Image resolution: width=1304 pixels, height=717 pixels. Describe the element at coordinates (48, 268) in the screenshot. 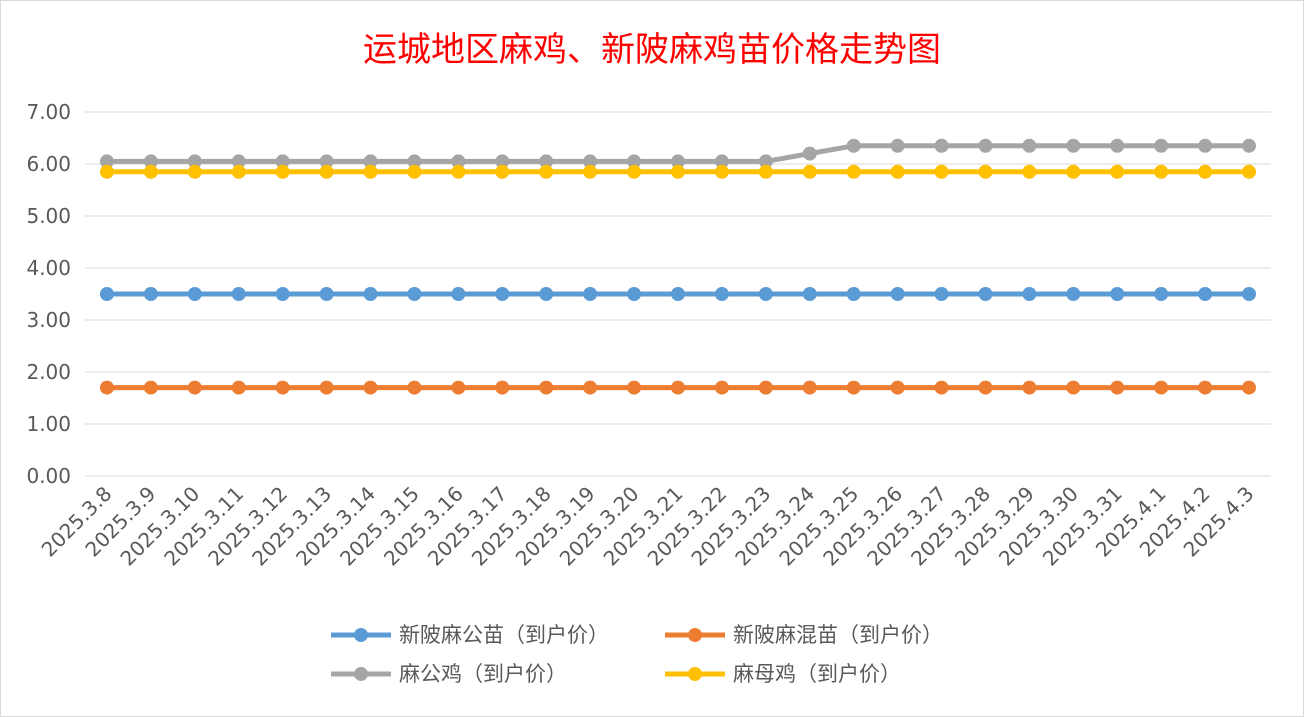

I see `y-tick-label: 4.00` at that location.